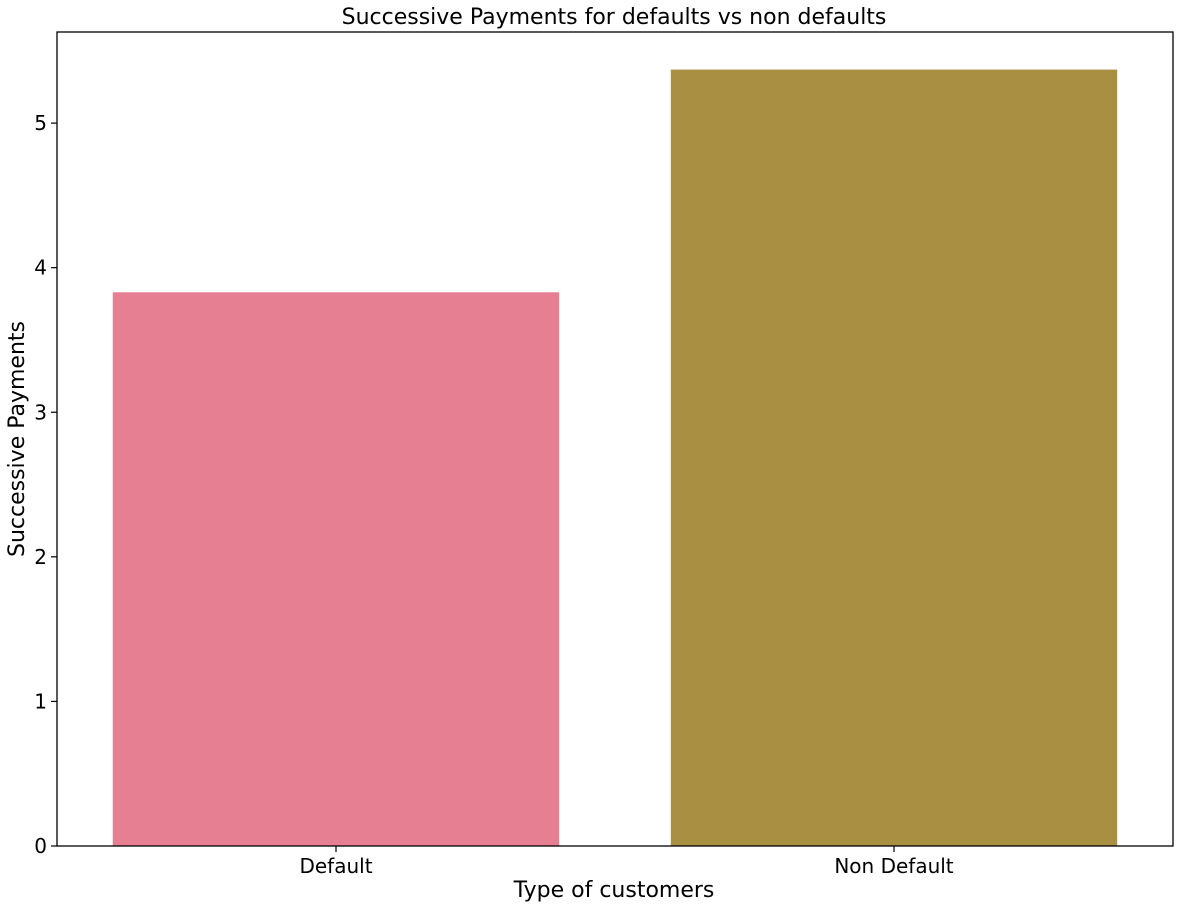  What do you see at coordinates (614, 890) in the screenshot?
I see `x-axis-label: Type of customers` at bounding box center [614, 890].